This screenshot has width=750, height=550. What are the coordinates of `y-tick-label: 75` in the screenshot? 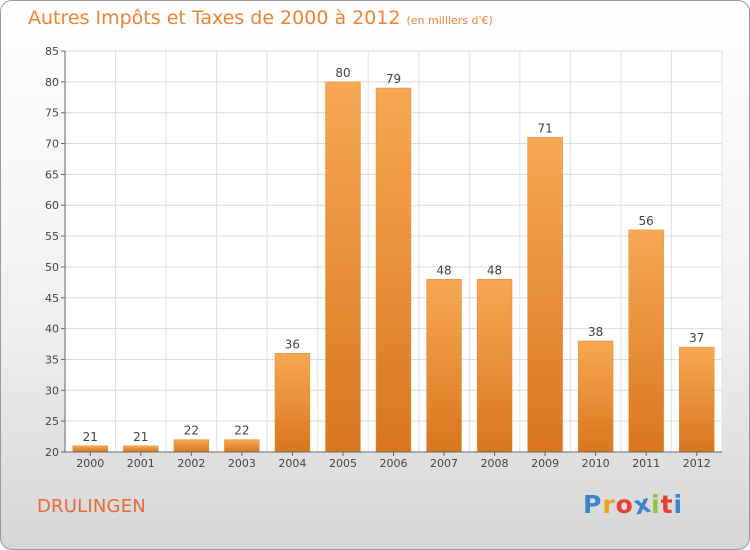 It's located at (52, 113).